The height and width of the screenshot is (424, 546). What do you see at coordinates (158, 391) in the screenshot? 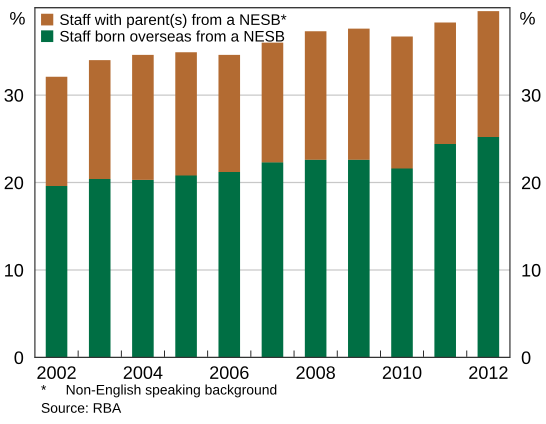
I see `text: * Non-English speaking background` at bounding box center [158, 391].